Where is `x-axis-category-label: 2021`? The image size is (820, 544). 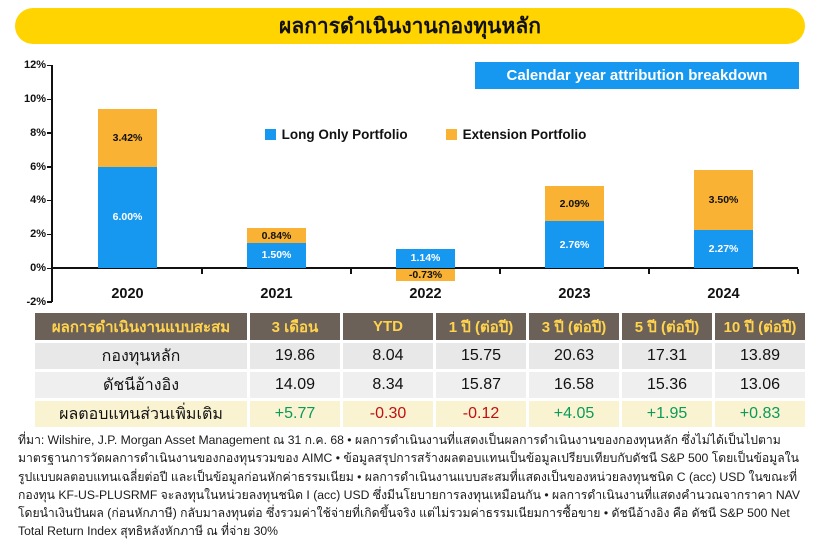
x-axis-category-label: 2021 is located at coordinates (276, 294).